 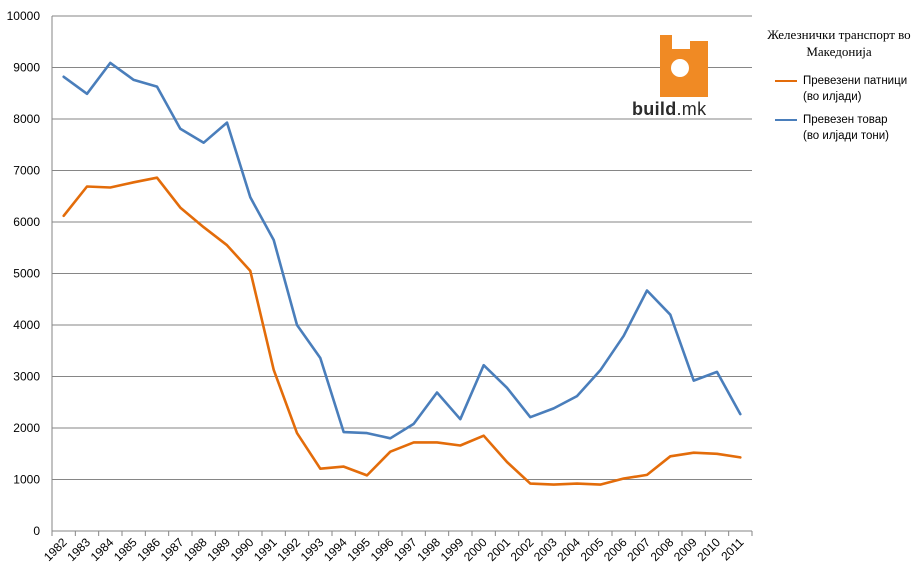 I want to click on x-tick-label: 2006, so click(x=615, y=549).